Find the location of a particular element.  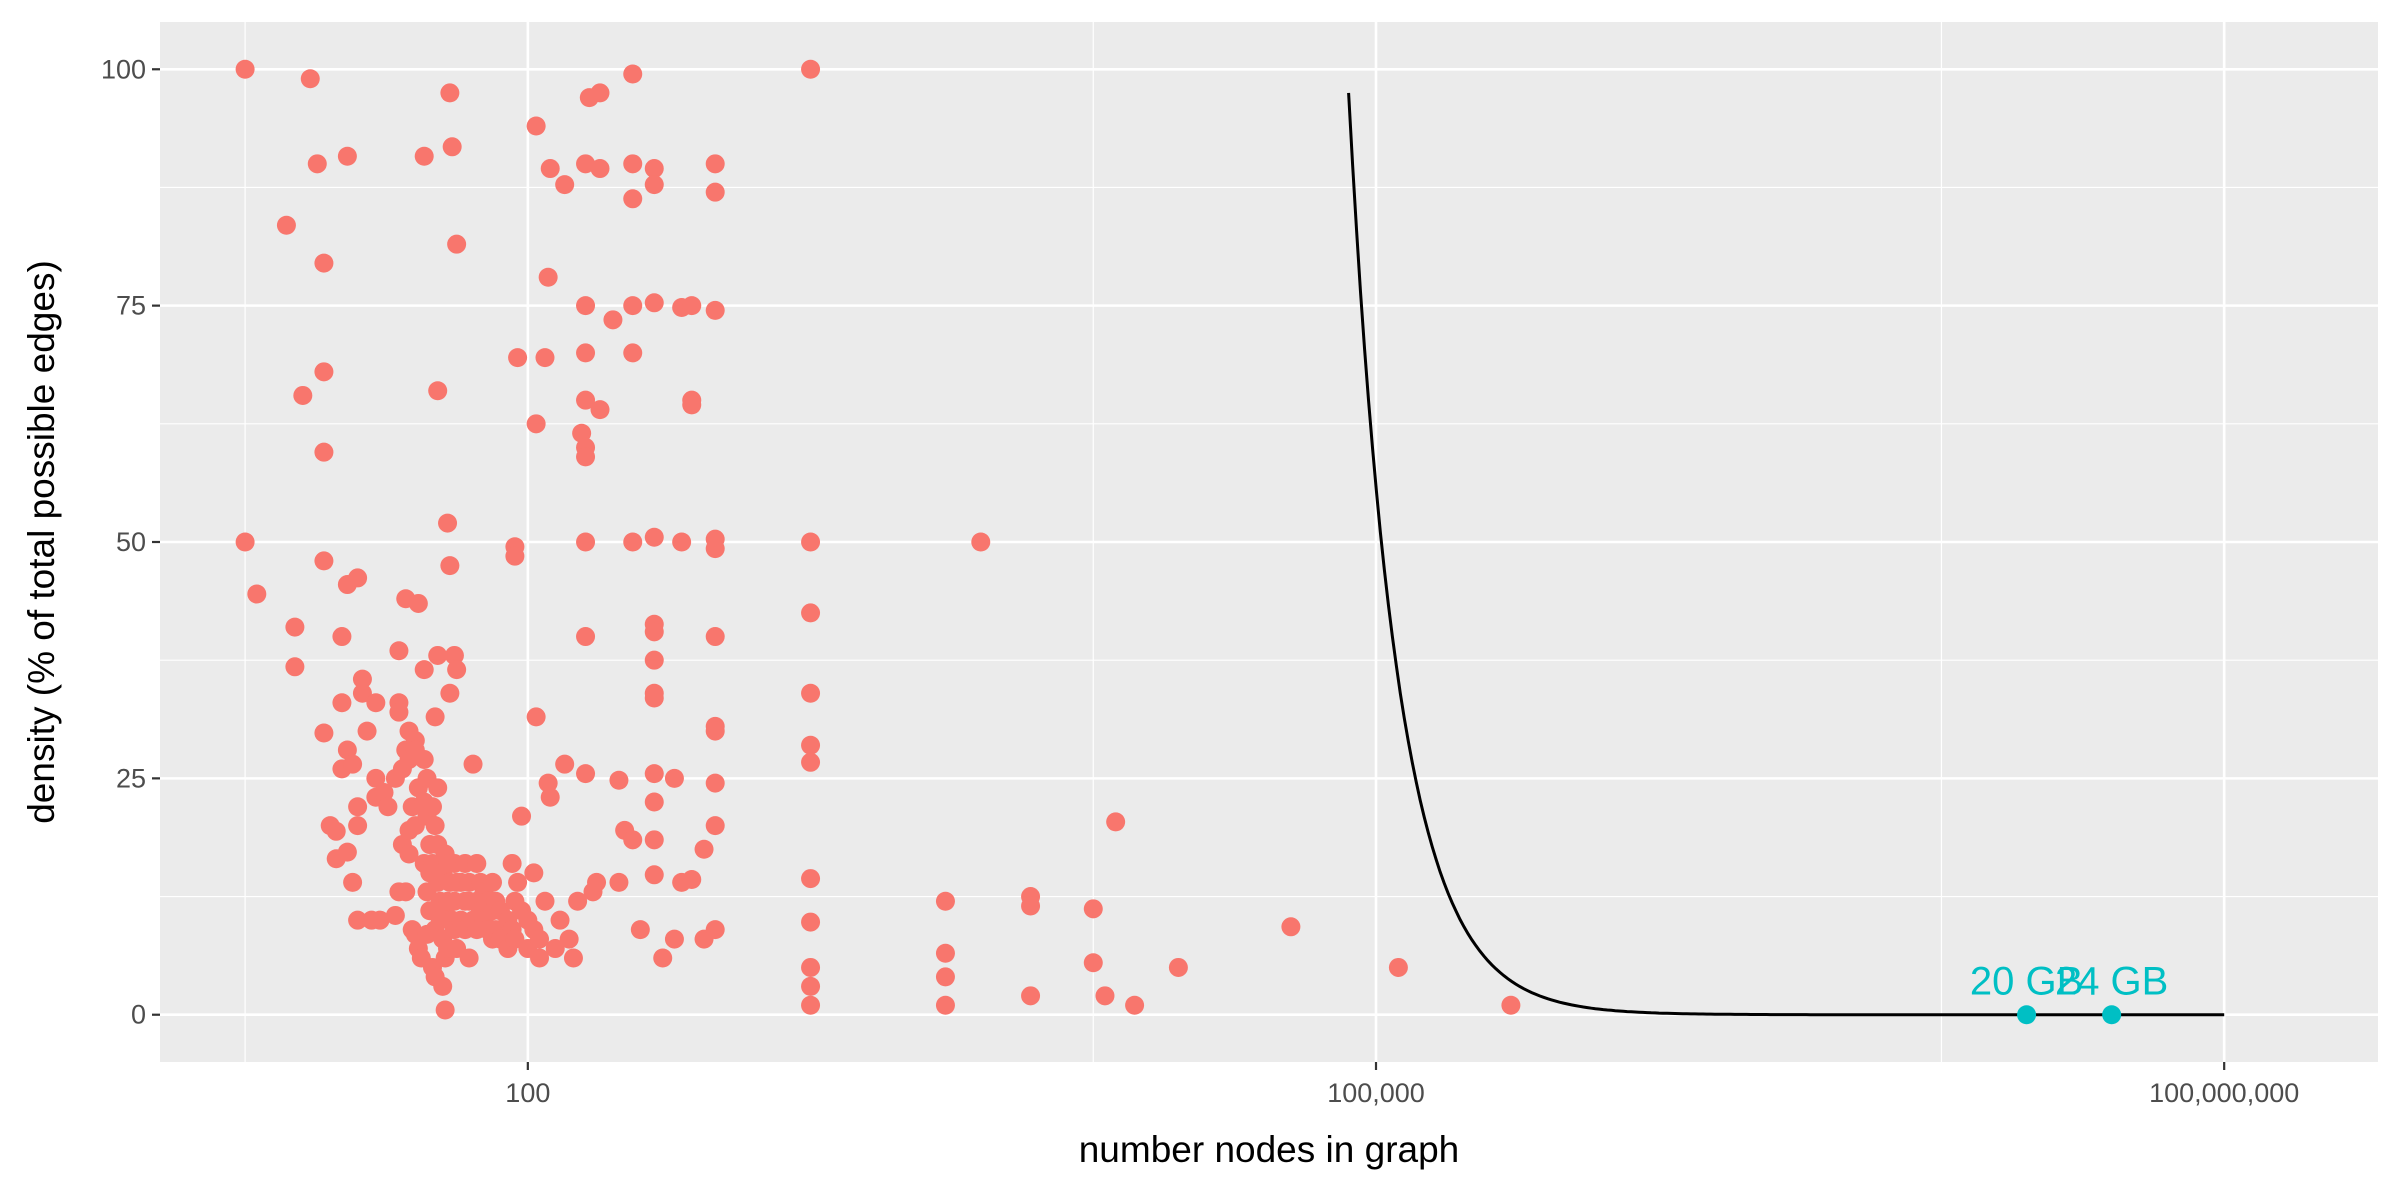

x-tick-label: 100,000,000 is located at coordinates (2224, 1093).